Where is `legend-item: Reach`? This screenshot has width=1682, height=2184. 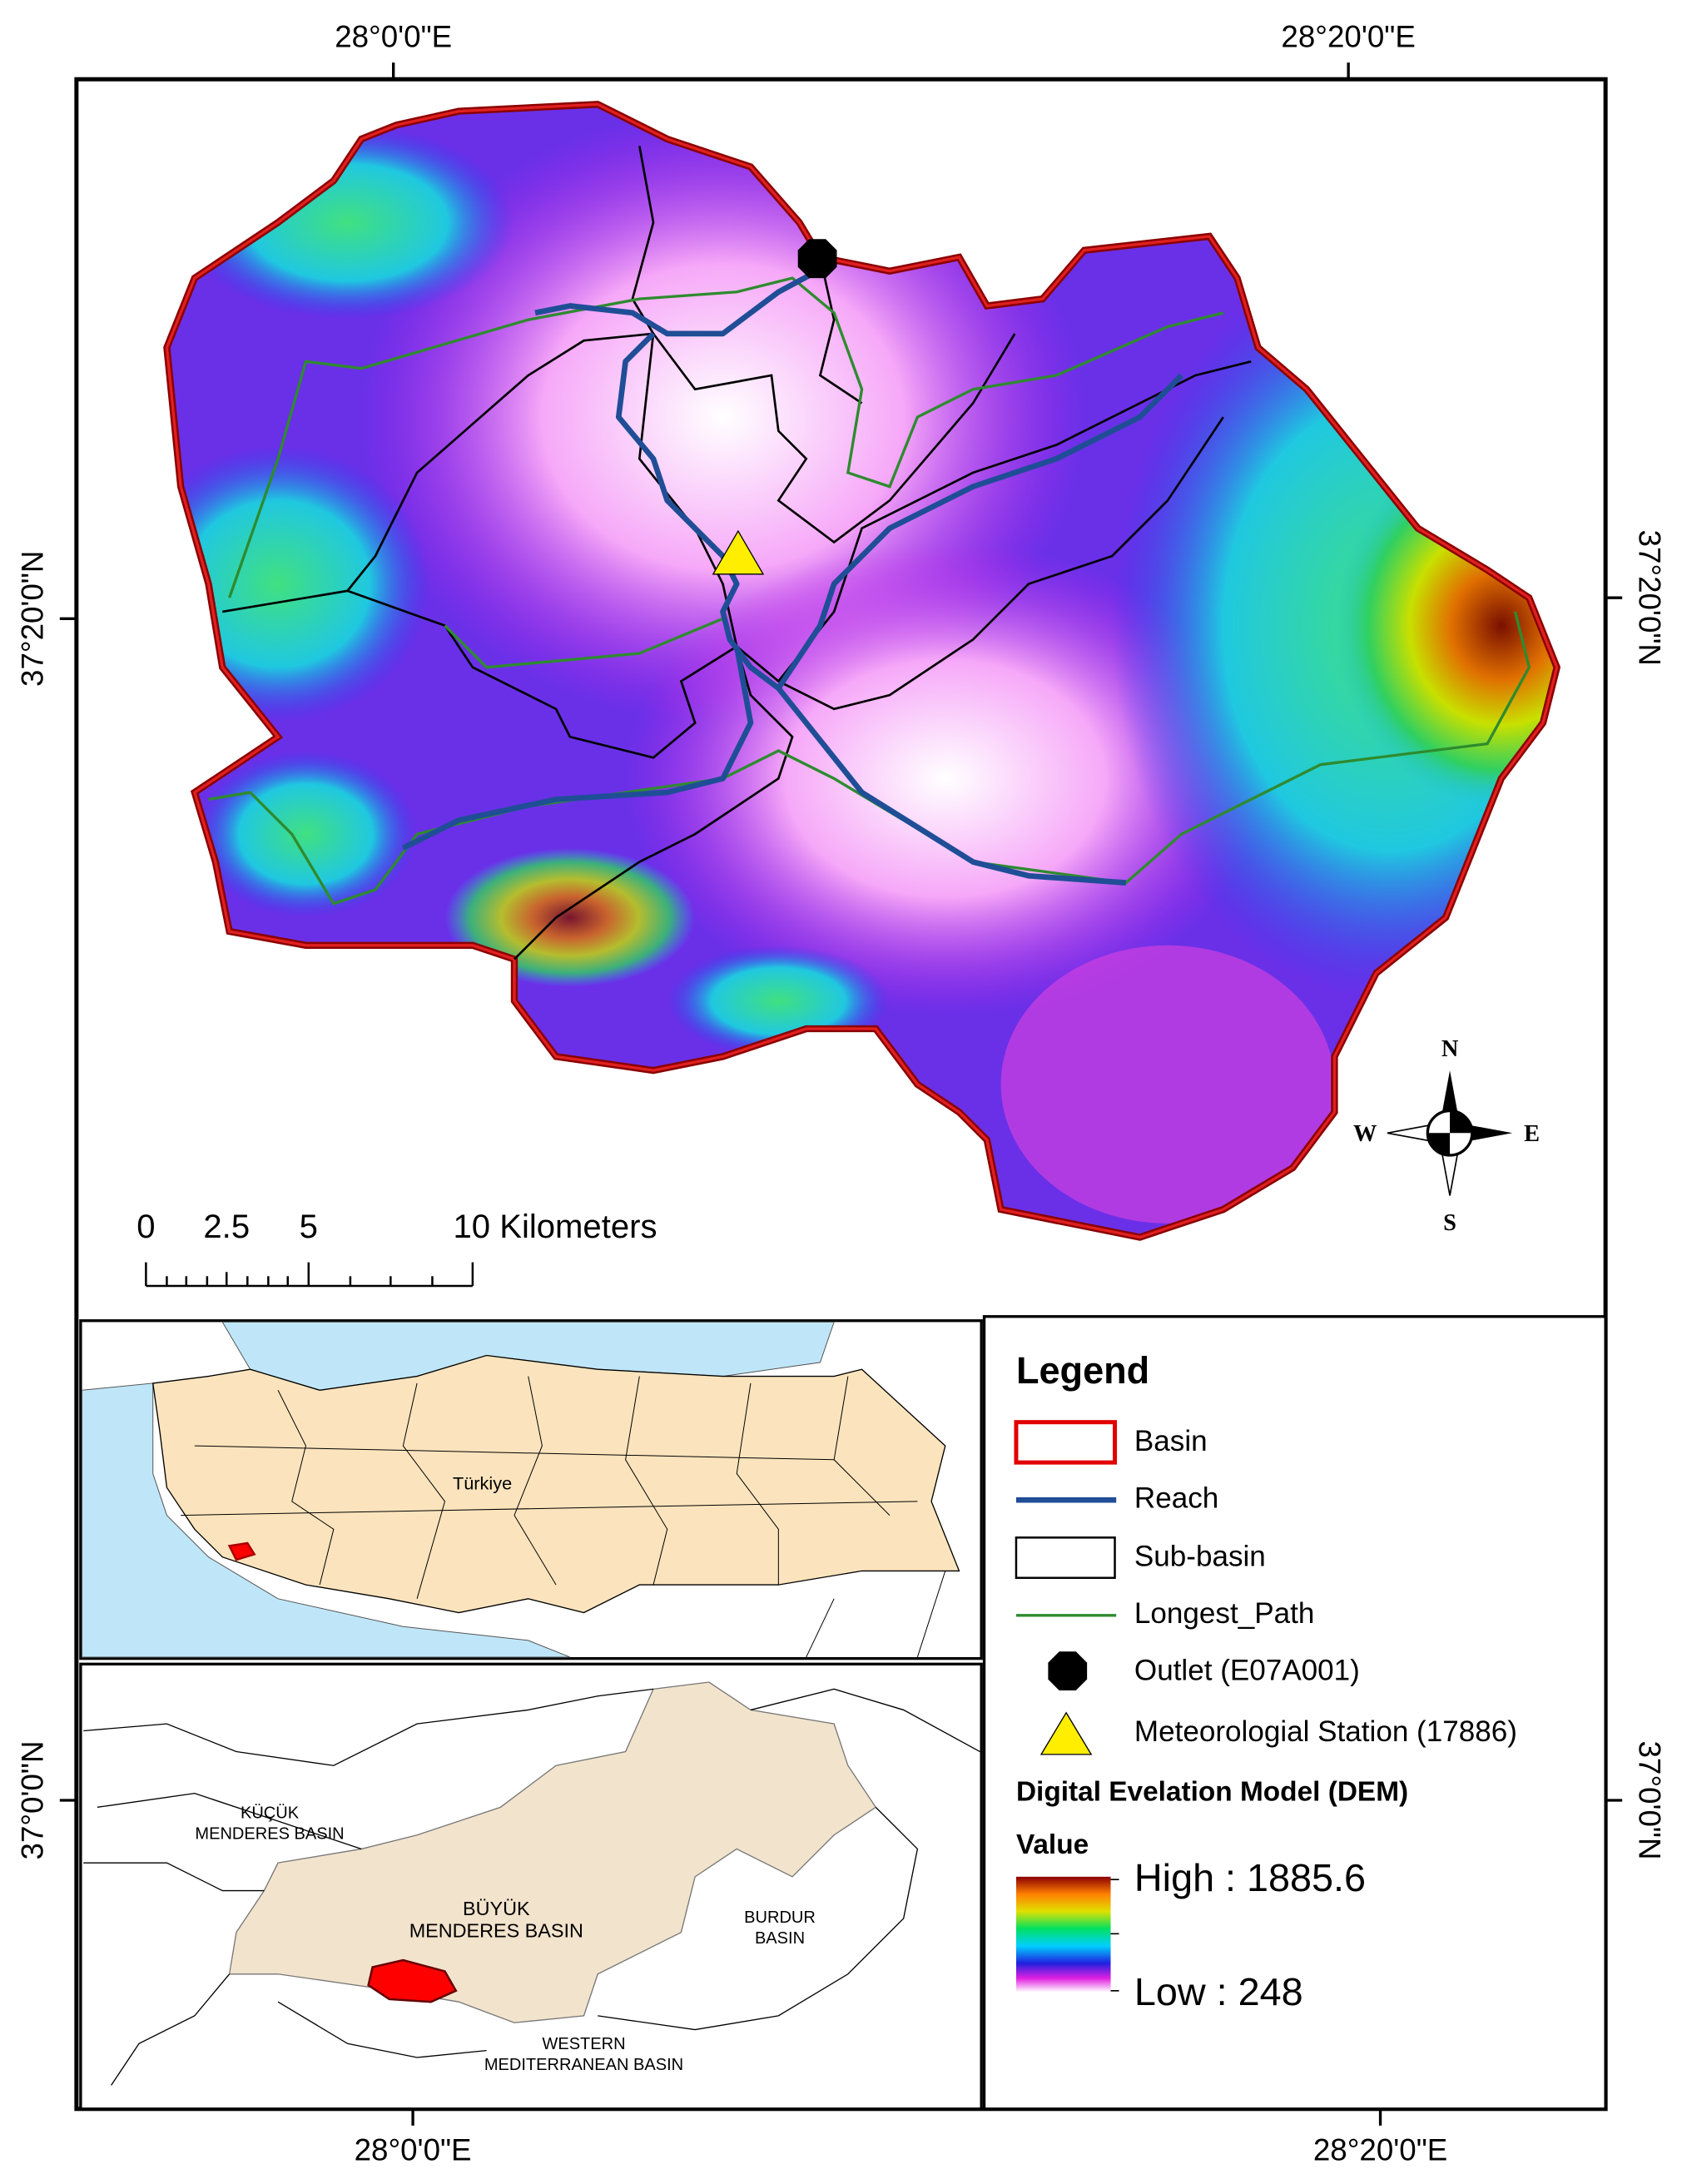 legend-item: Reach is located at coordinates (1176, 1498).